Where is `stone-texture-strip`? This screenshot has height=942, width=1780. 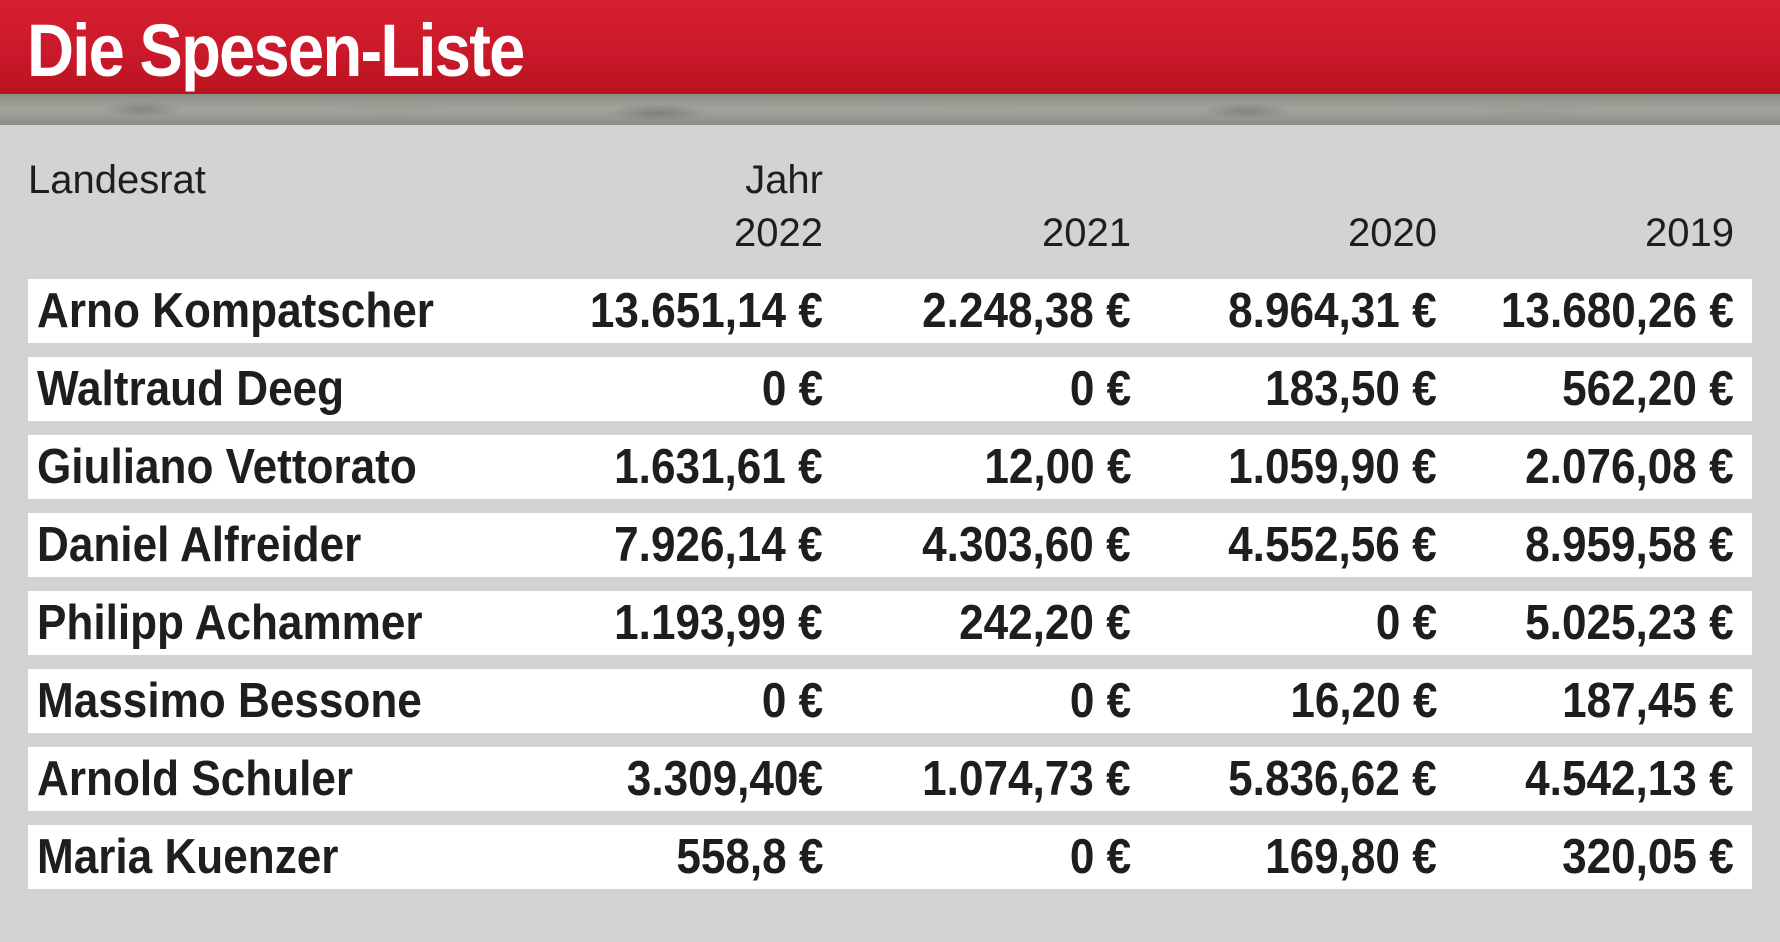 stone-texture-strip is located at coordinates (890, 109).